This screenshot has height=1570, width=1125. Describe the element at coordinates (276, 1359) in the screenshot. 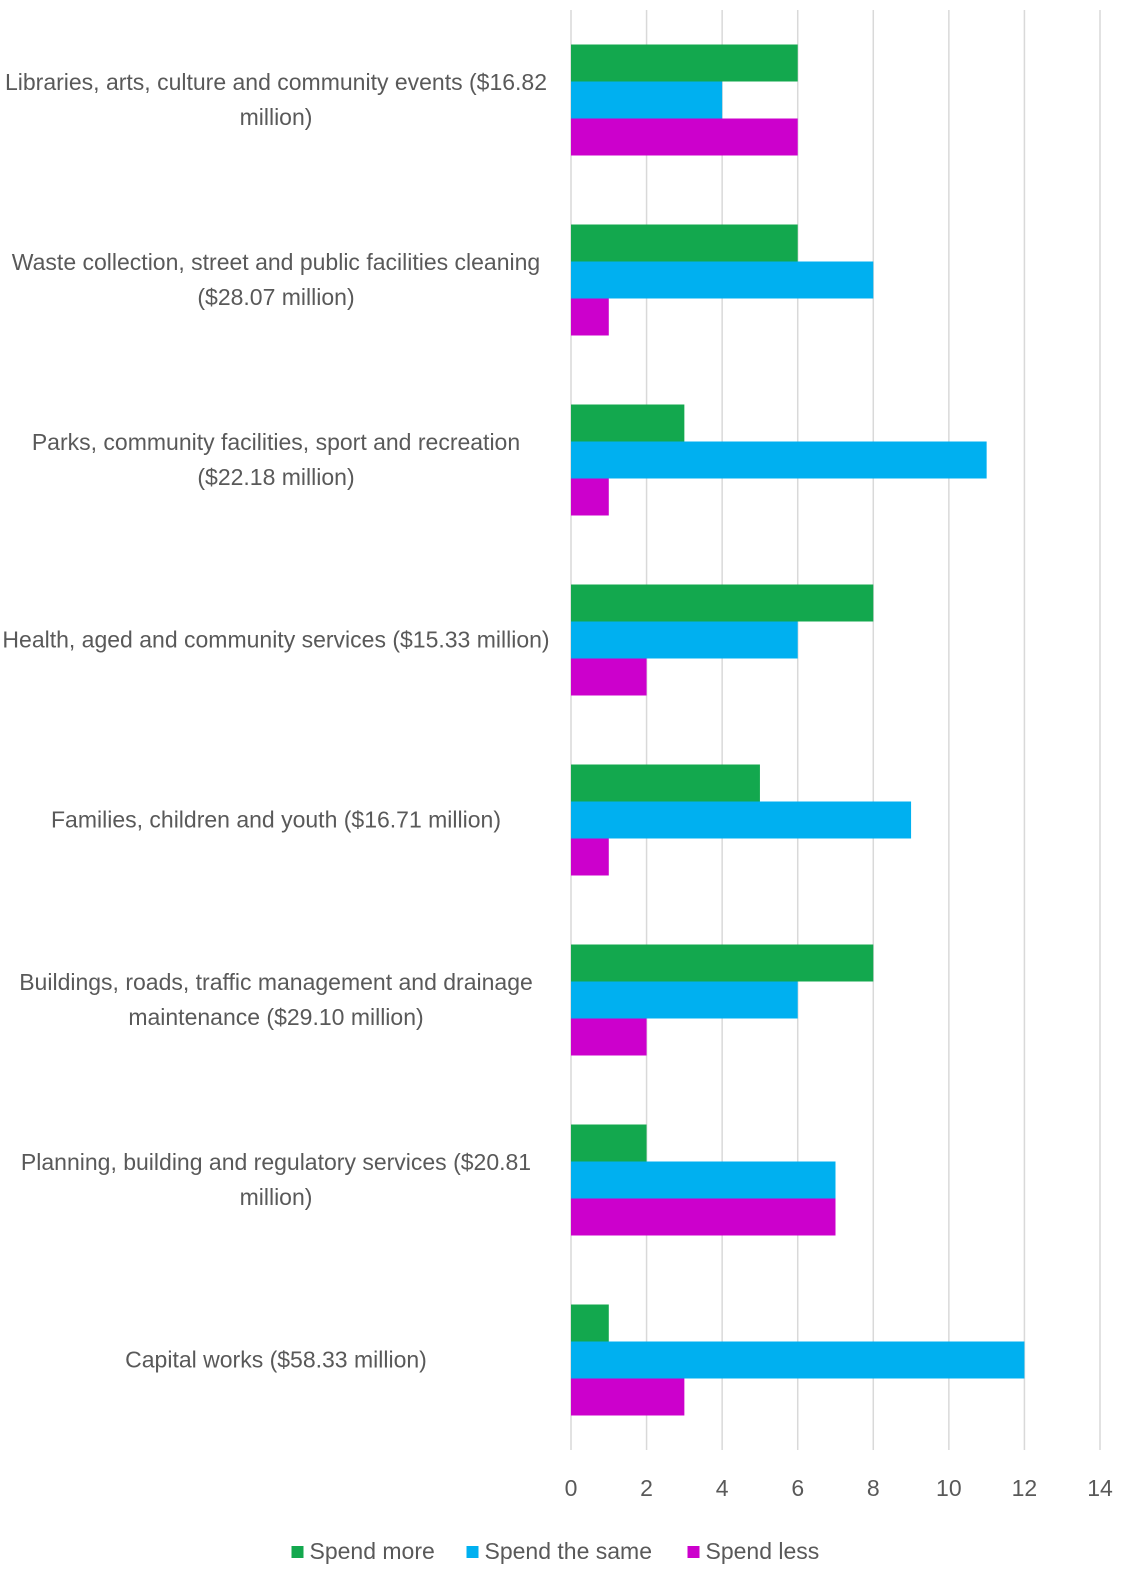

I see `y-tick-label: Capital works ($58.33 million)` at that location.